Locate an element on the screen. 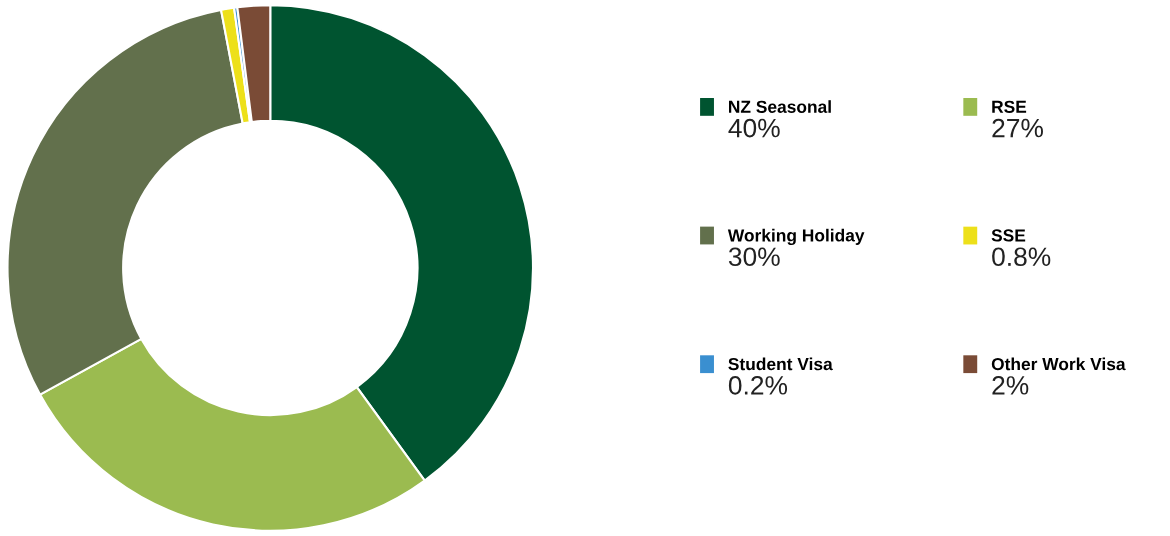  data-label: 2% is located at coordinates (1010, 385).